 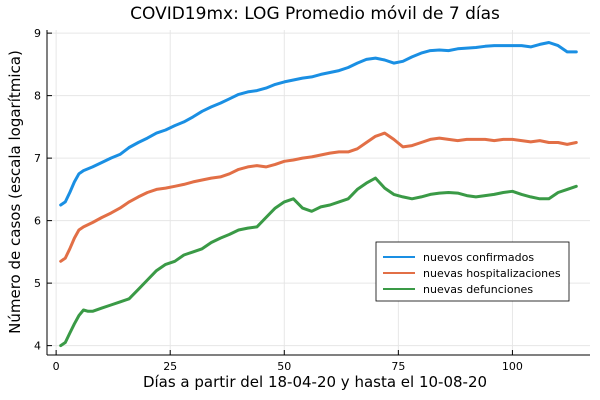 What do you see at coordinates (37, 221) in the screenshot?
I see `y-tick-label: 6` at bounding box center [37, 221].